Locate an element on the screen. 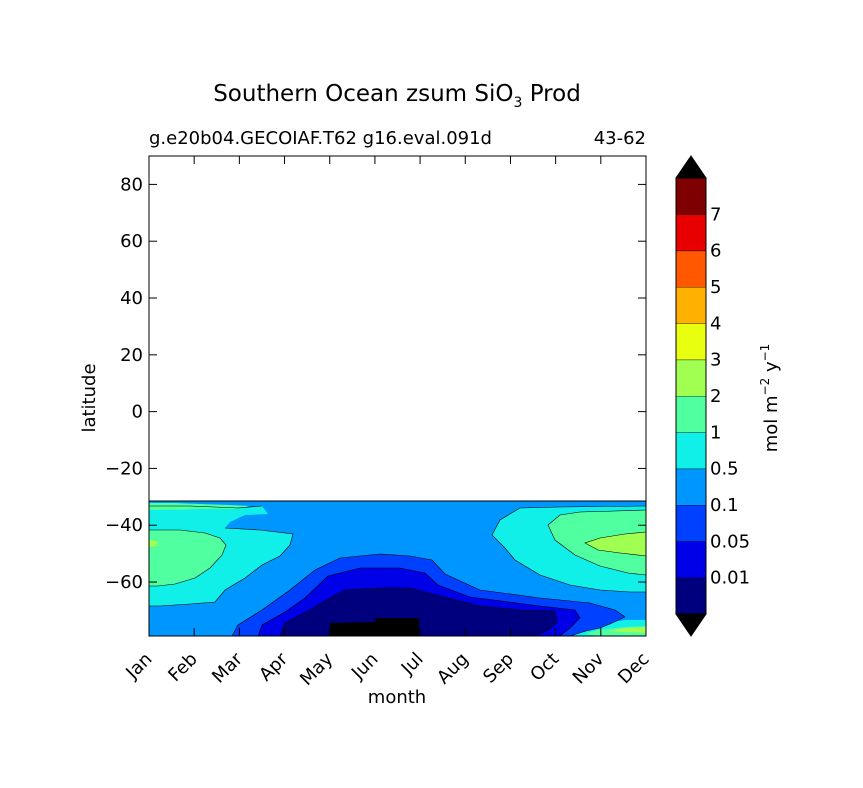 This screenshot has width=863, height=788. x-tick-label: Oct is located at coordinates (544, 667).